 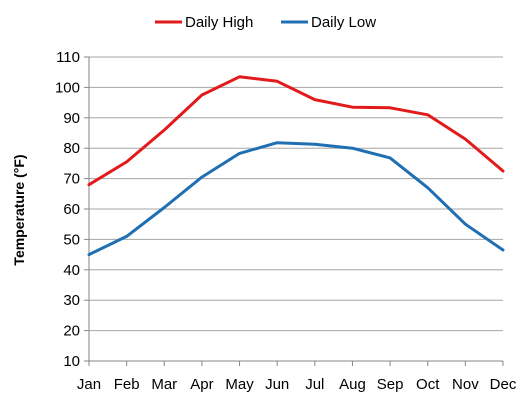 I want to click on x-tick-label-oct: Oct, so click(x=428, y=384).